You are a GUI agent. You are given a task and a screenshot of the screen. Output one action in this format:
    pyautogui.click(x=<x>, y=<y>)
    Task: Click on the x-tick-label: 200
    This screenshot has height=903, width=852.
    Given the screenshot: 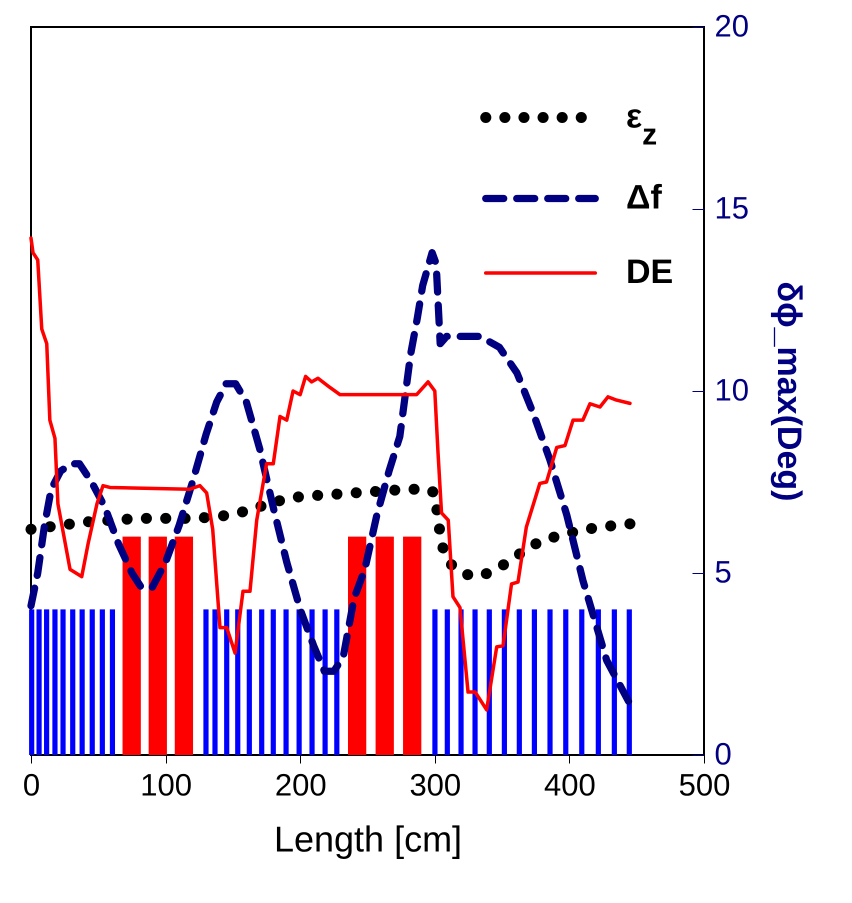 What is the action you would take?
    pyautogui.click(x=300, y=785)
    